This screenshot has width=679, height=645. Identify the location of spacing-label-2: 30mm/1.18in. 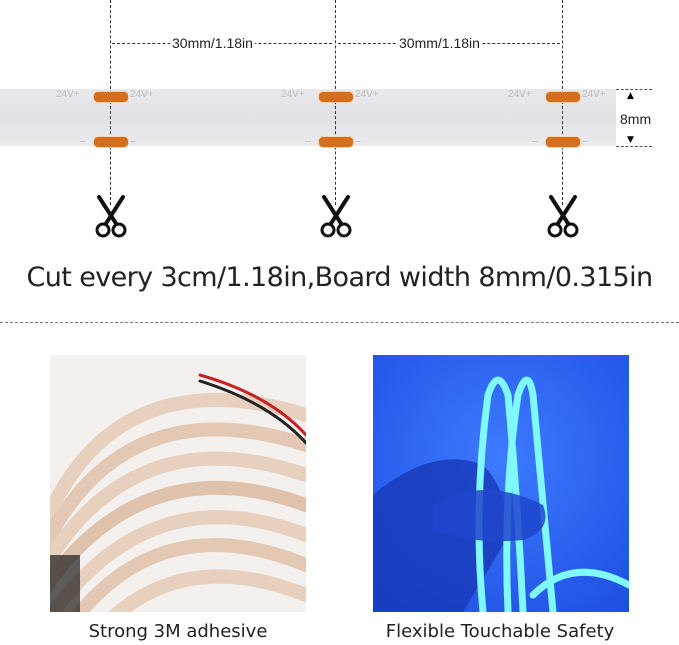
(439, 43).